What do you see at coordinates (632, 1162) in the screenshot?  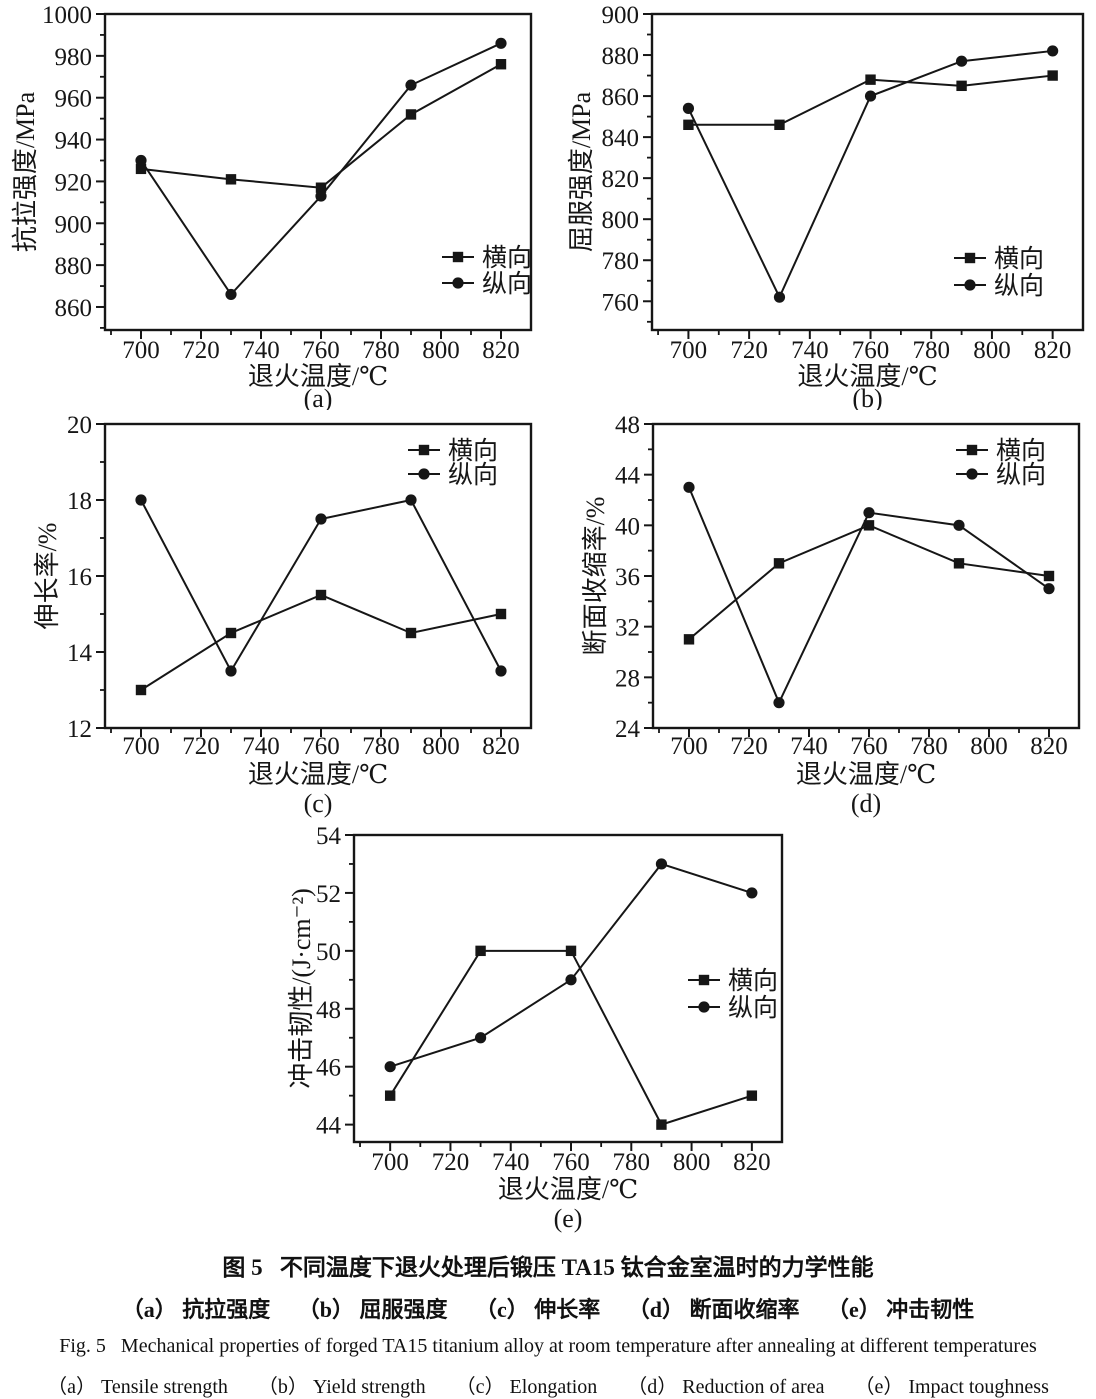 I see `x-tick-label: 780` at bounding box center [632, 1162].